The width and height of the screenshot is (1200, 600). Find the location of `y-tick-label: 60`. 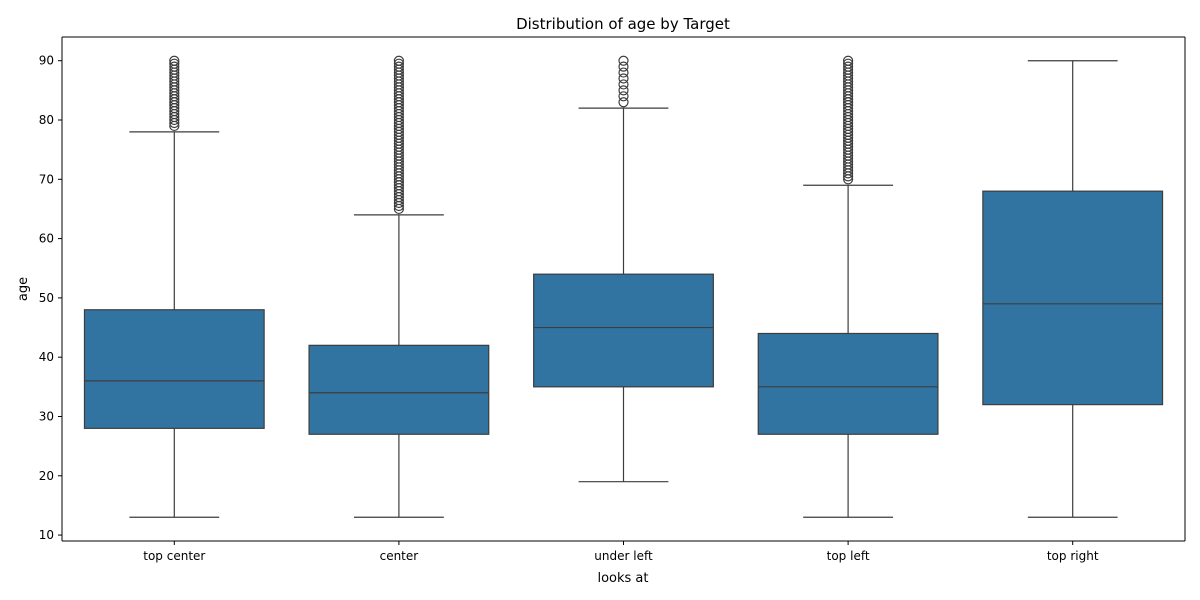

y-tick-label: 60 is located at coordinates (46, 239).